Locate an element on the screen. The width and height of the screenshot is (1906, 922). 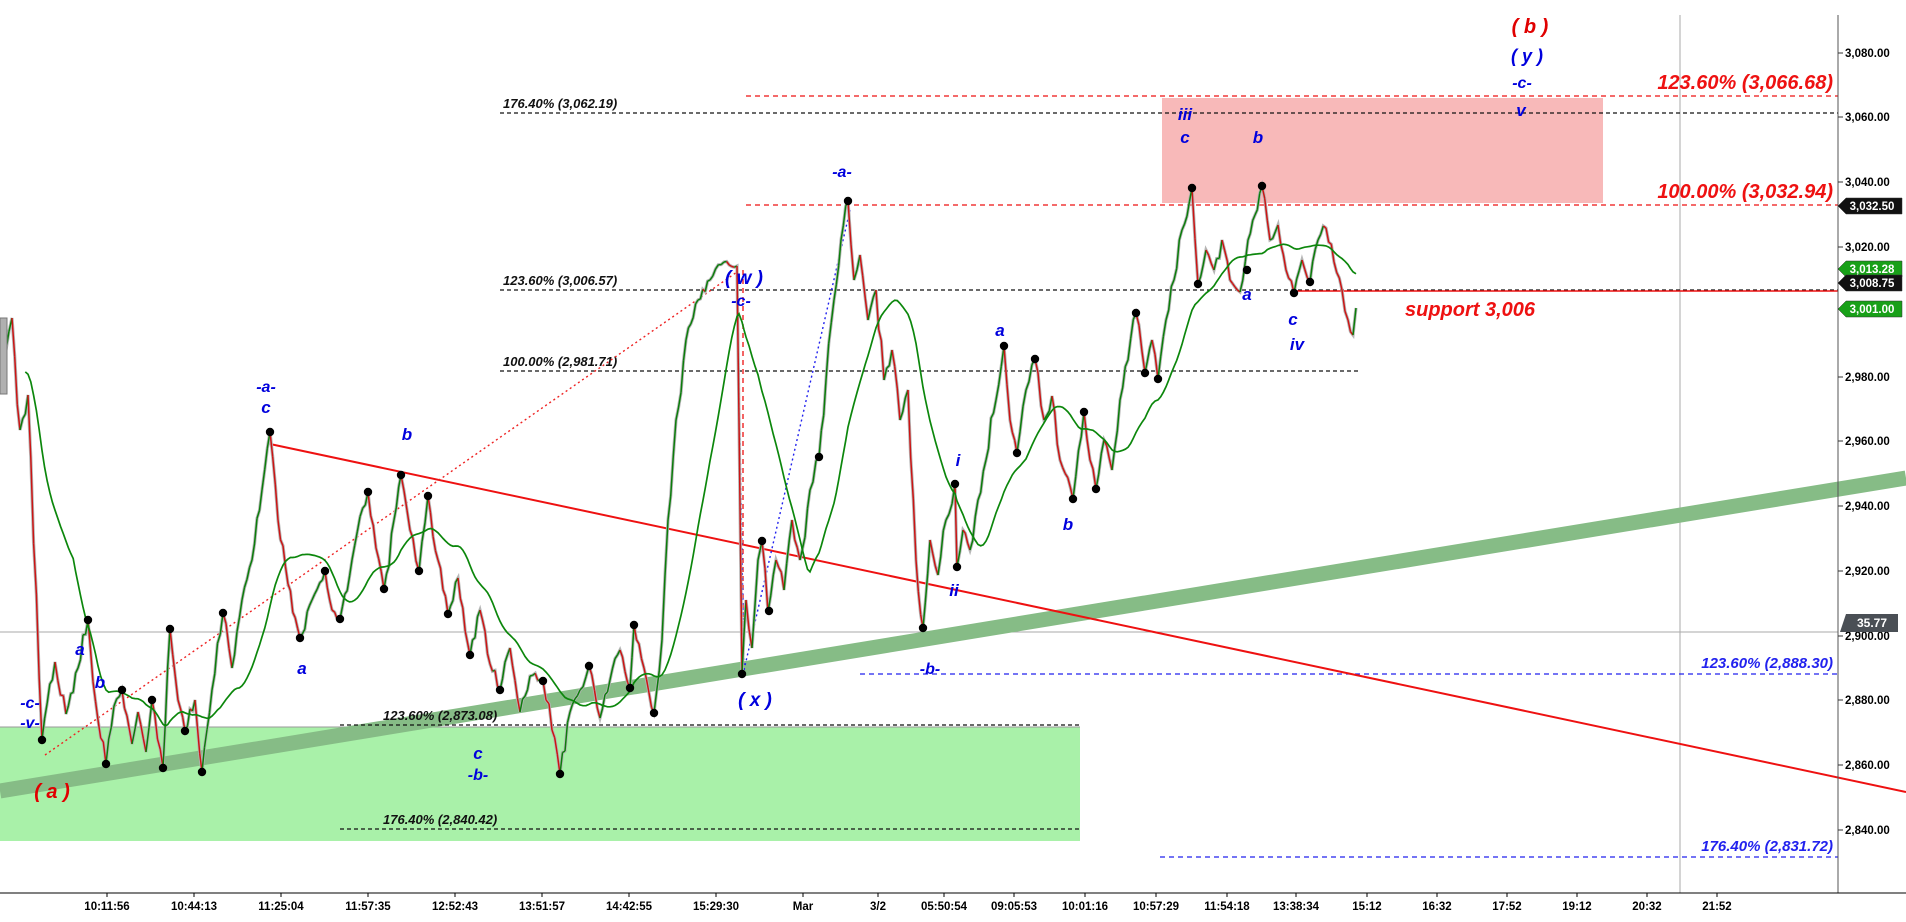
svg-text: 10:57:29 is located at coordinates (1156, 907).